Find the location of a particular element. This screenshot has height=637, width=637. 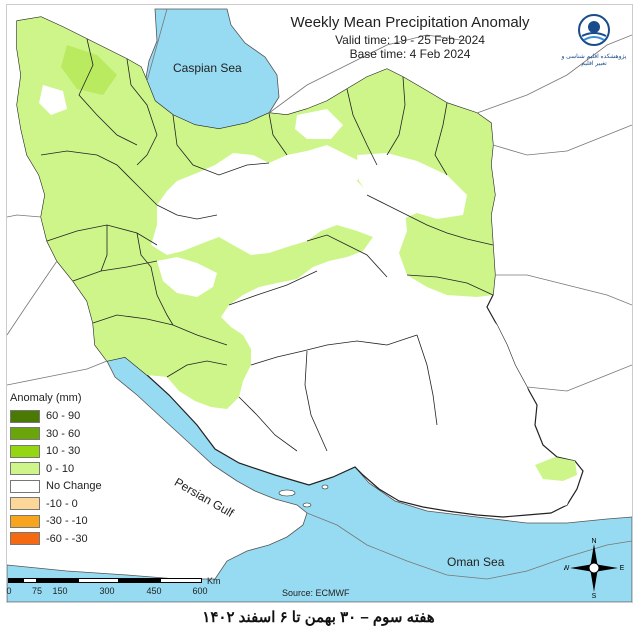

scale-tick-label: 75 is located at coordinates (37, 591).